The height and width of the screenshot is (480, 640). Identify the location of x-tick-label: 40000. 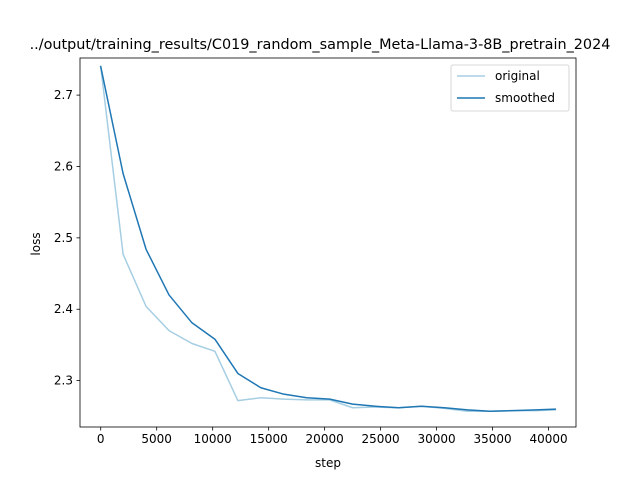
(548, 439).